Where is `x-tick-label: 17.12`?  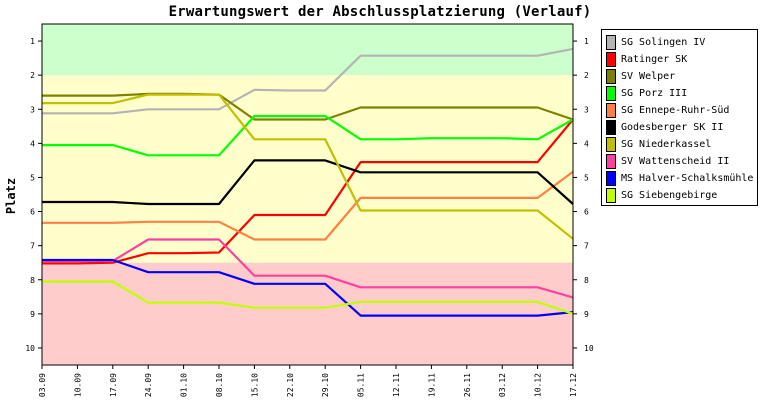
x-tick-label: 17.12 is located at coordinates (573, 385).